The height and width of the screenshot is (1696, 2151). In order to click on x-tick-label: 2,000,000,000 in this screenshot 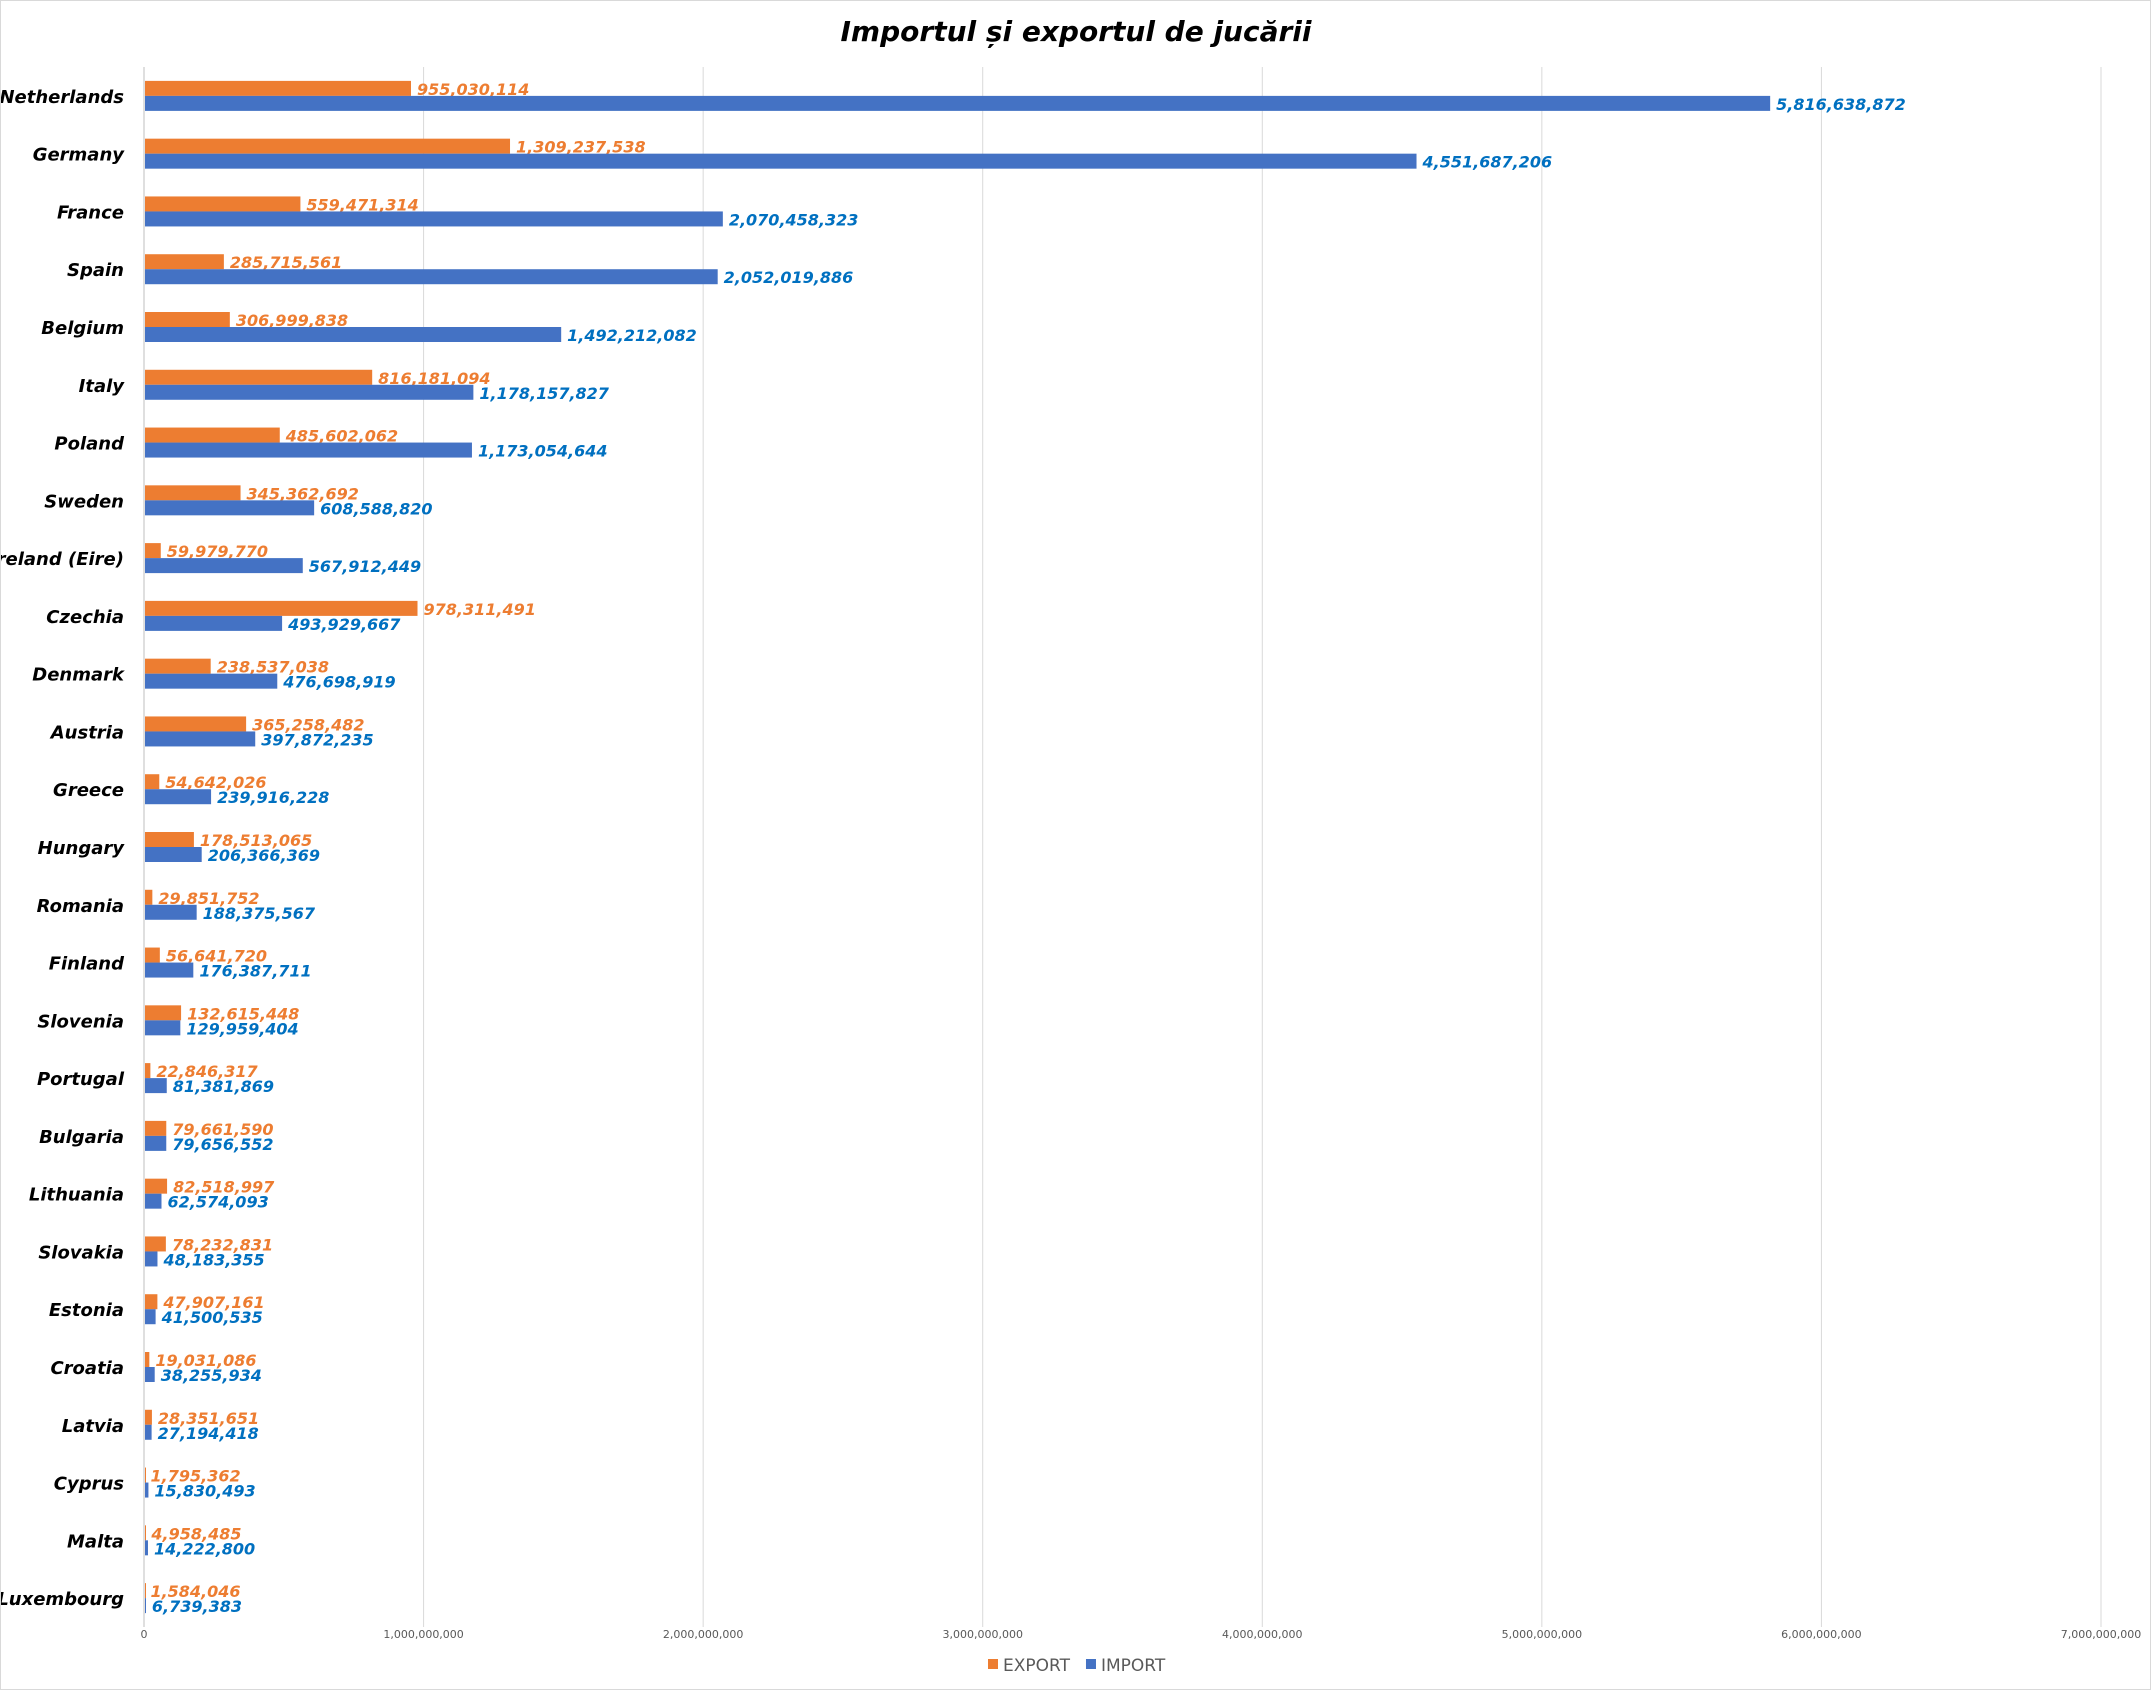, I will do `click(703, 1634)`.